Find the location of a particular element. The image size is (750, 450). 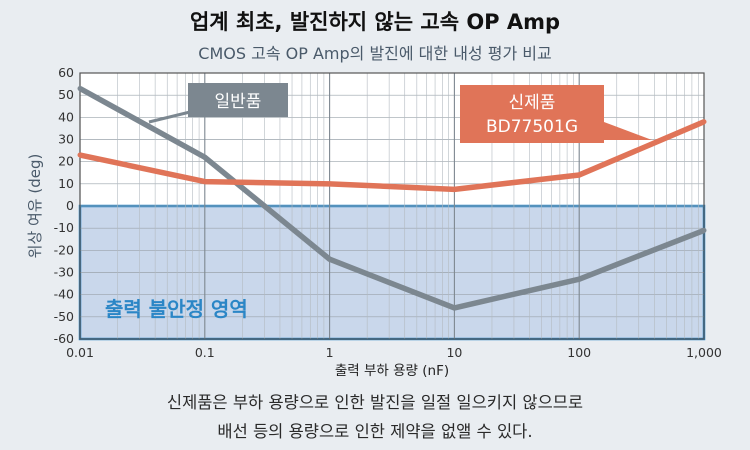

y-tick-label: -10 is located at coordinates (64, 227).